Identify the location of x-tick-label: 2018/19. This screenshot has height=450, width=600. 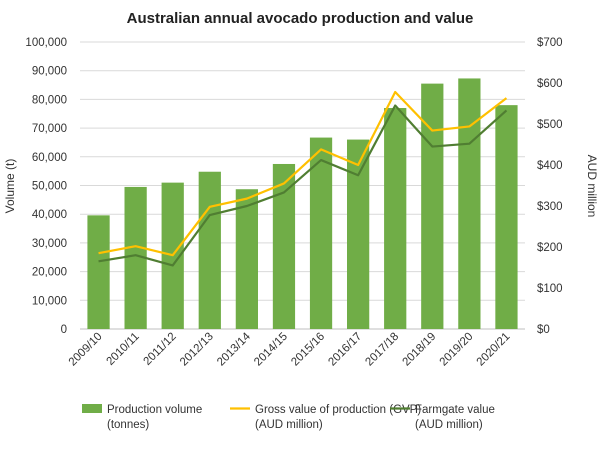
(420, 350).